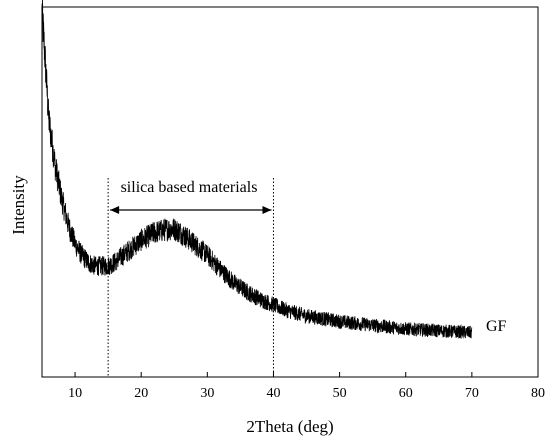 Image resolution: width=550 pixels, height=445 pixels. Describe the element at coordinates (340, 393) in the screenshot. I see `x-tick-label: 50` at that location.